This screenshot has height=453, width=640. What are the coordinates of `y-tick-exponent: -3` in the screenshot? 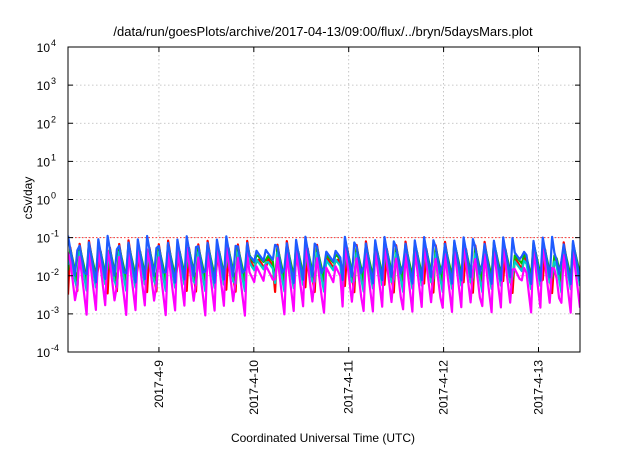 It's located at (55, 310).